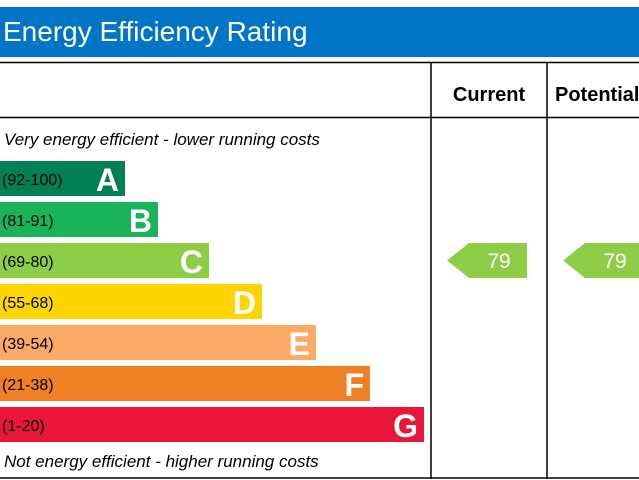 This screenshot has height=480, width=639. What do you see at coordinates (23, 426) in the screenshot?
I see `band-range-g: (1-20)` at bounding box center [23, 426].